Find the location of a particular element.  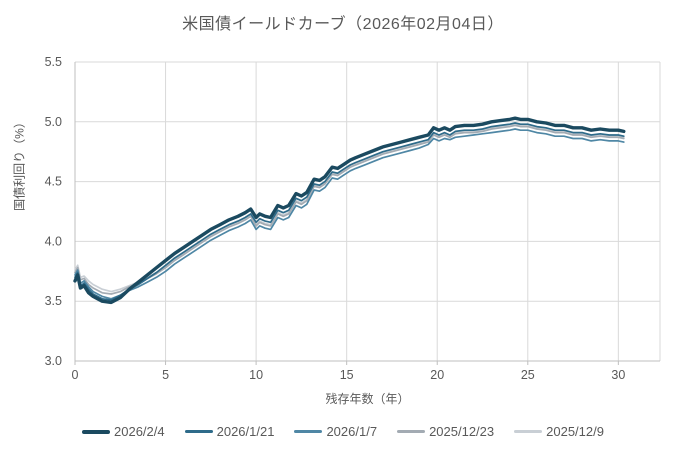

legend-item: 2026/2/4 is located at coordinates (123, 431).